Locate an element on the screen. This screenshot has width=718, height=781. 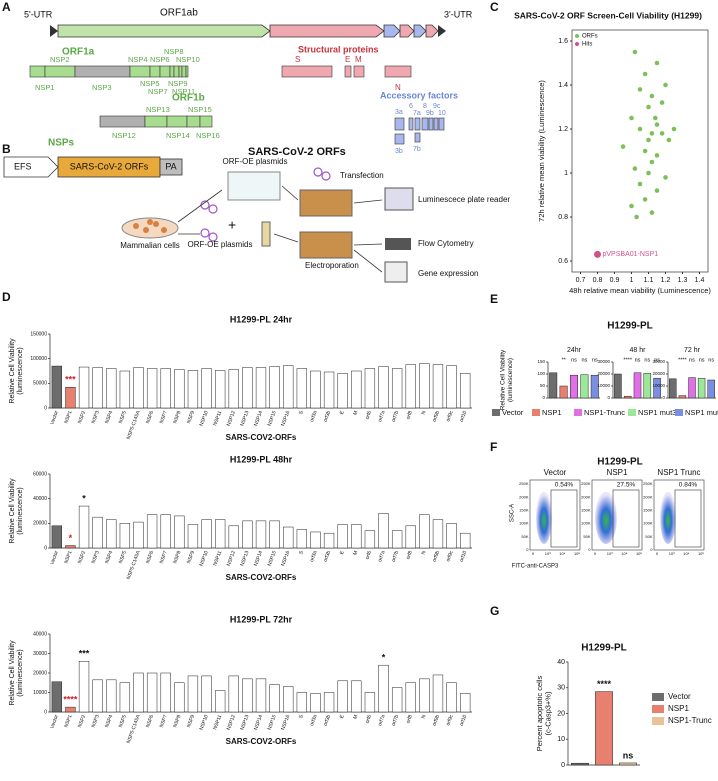
orf1a-label: ORF1a is located at coordinates (78, 52).